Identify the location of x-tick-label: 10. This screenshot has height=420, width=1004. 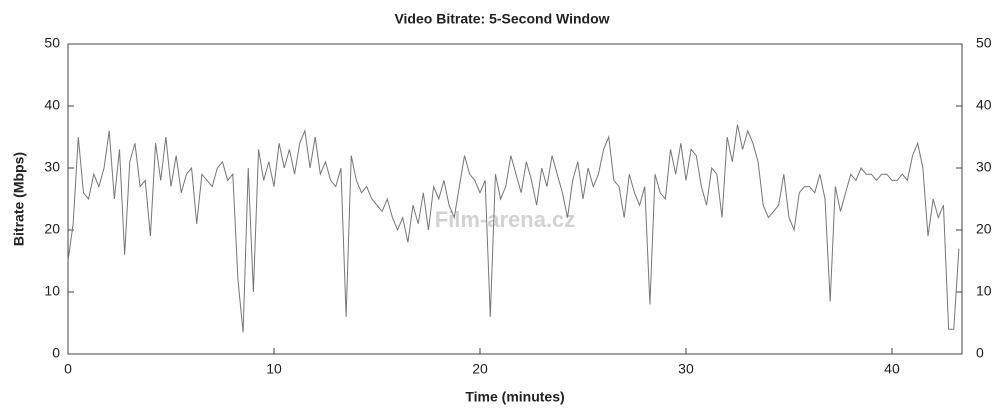
(274, 369).